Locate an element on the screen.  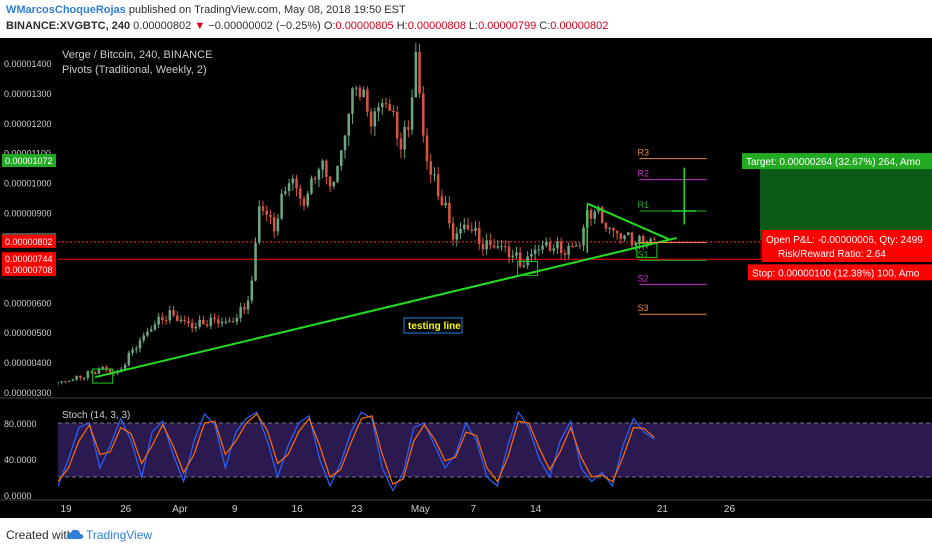
price-label-badge is located at coordinates (29, 161).